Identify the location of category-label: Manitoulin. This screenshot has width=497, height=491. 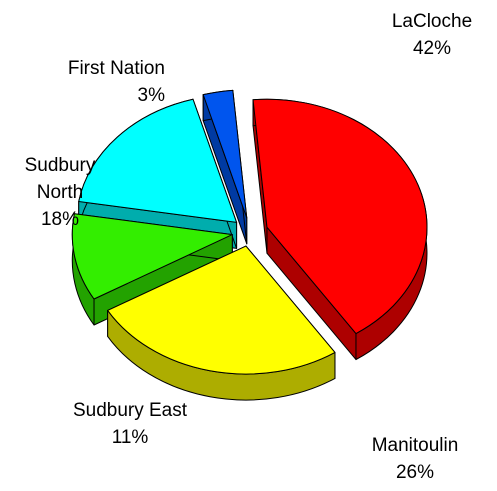
(415, 445).